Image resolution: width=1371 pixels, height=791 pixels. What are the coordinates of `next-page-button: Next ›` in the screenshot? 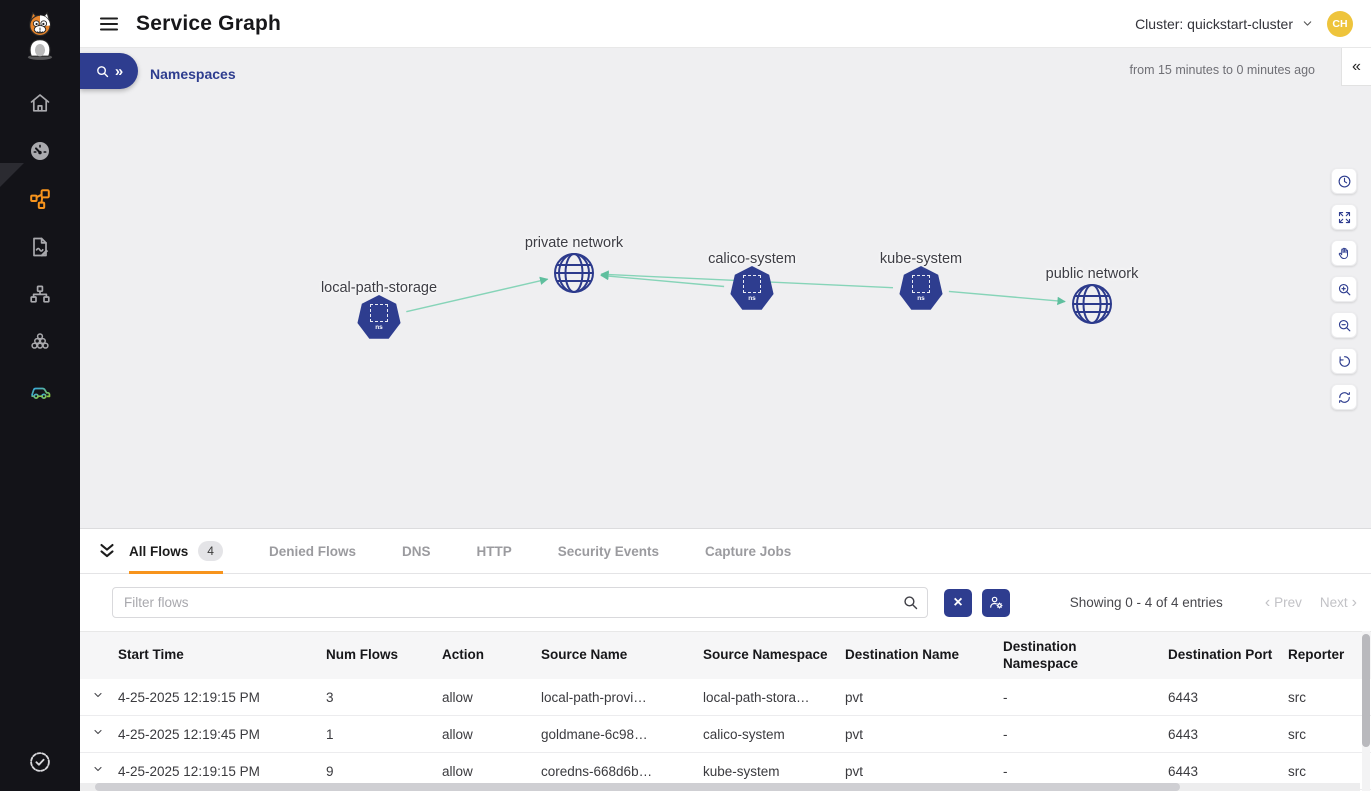 It's located at (1338, 602).